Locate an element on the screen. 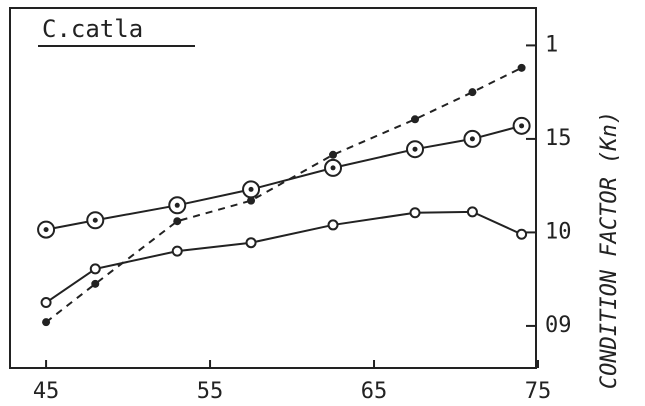  y-axis-label: CONDITION FACTOR (Kn) is located at coordinates (609, 250).